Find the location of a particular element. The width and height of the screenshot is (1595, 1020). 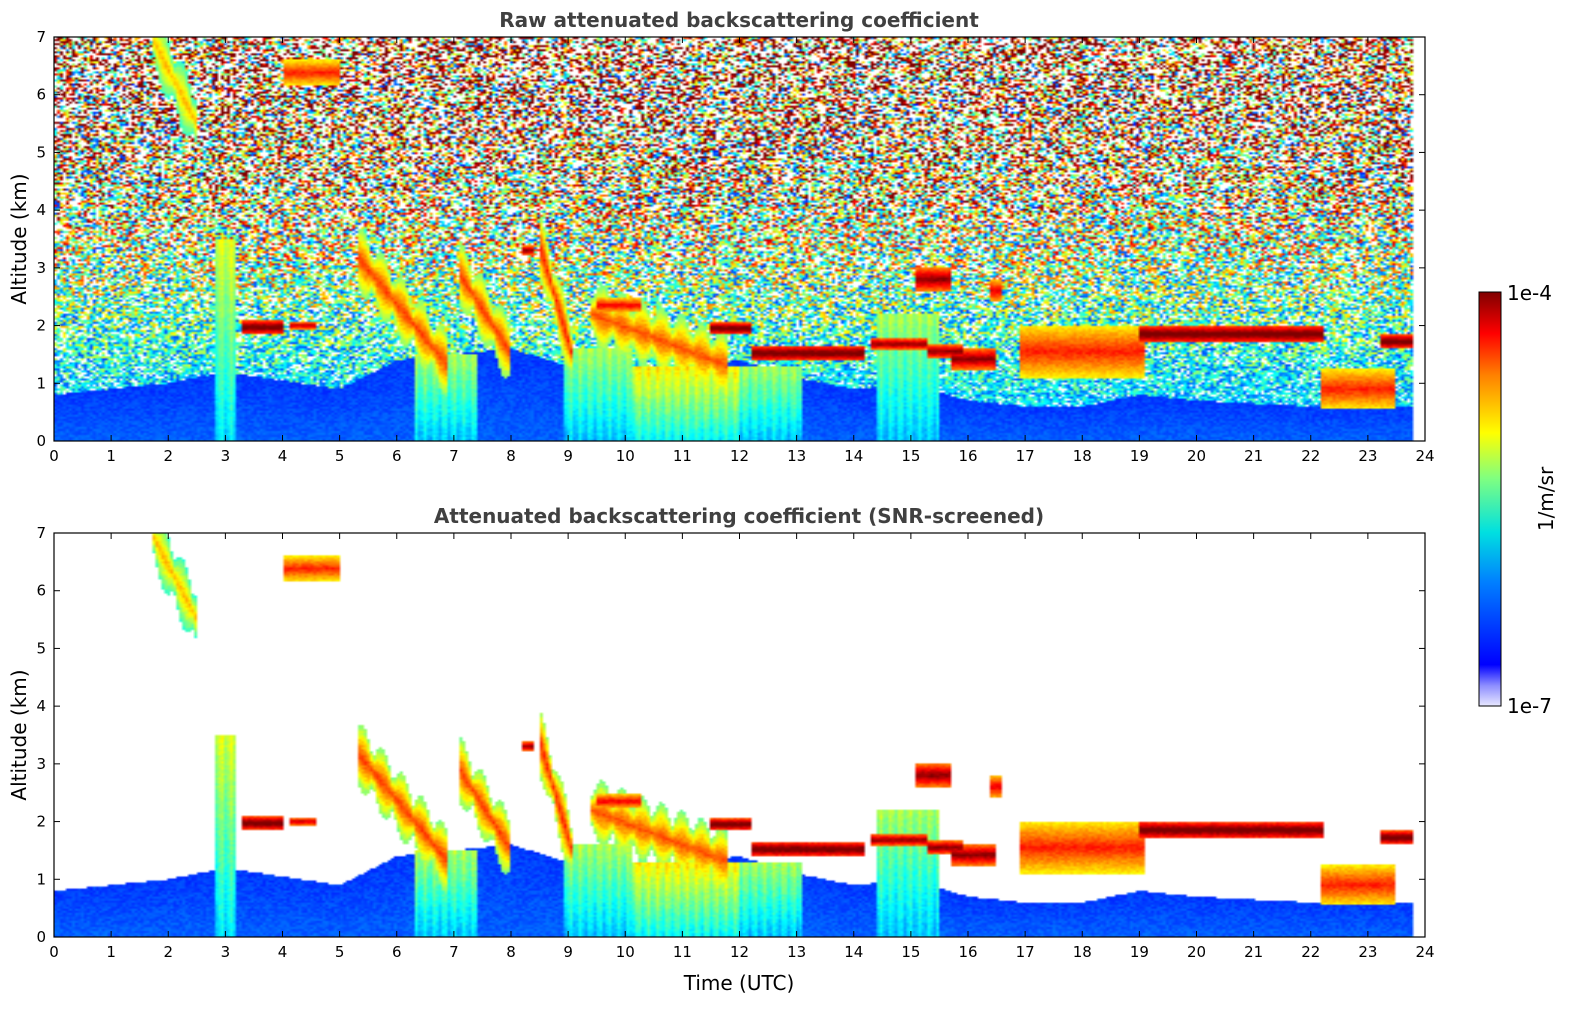

raw-x-tick-label: 23 is located at coordinates (1367, 456).